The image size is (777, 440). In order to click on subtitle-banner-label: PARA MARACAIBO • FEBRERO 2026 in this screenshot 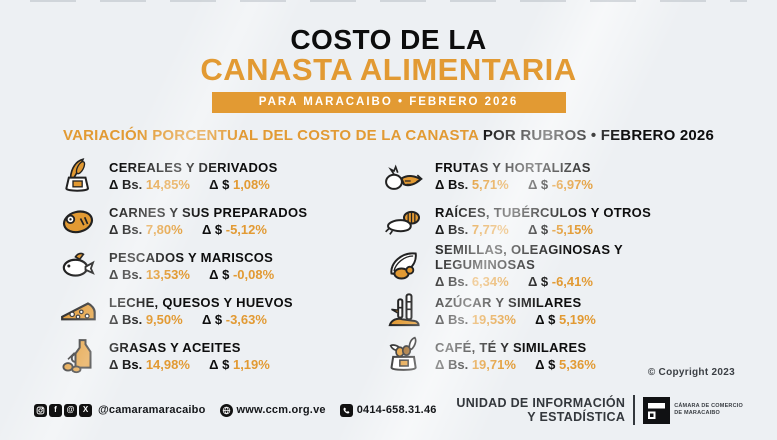, I will do `click(388, 102)`.